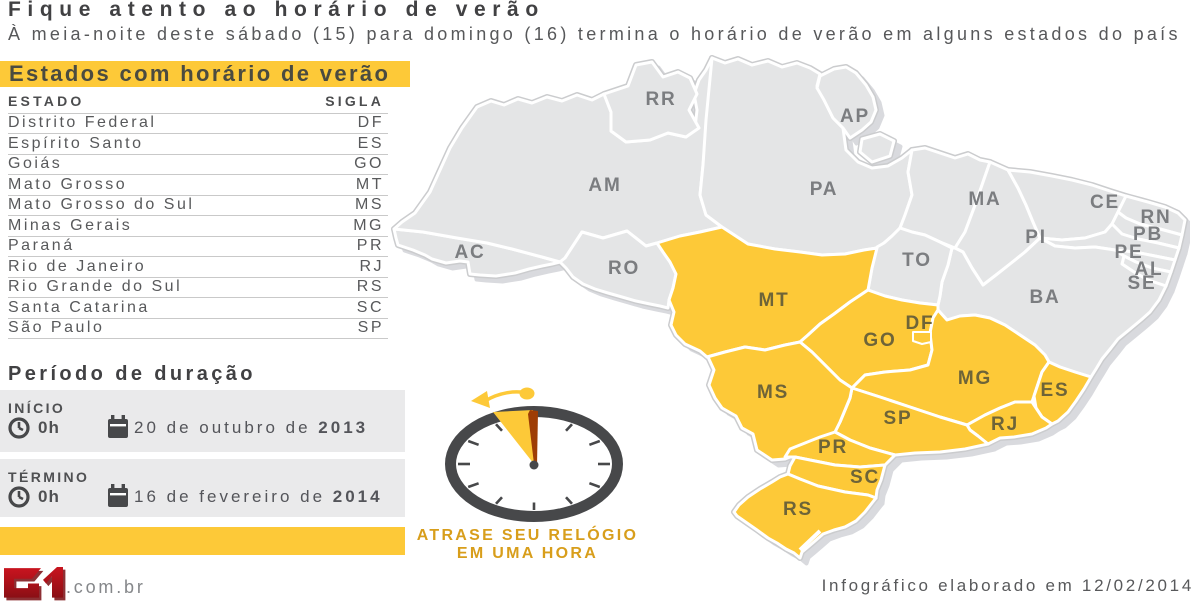 The width and height of the screenshot is (1200, 602). I want to click on svg-text: RO, so click(624, 268).